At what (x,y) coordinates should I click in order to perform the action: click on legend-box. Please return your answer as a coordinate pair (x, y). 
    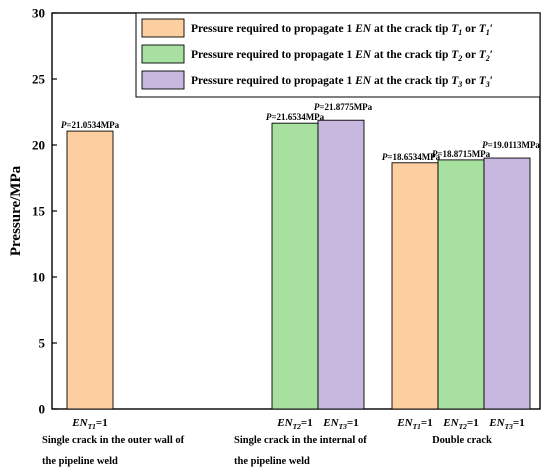
    Looking at the image, I should click on (338, 55).